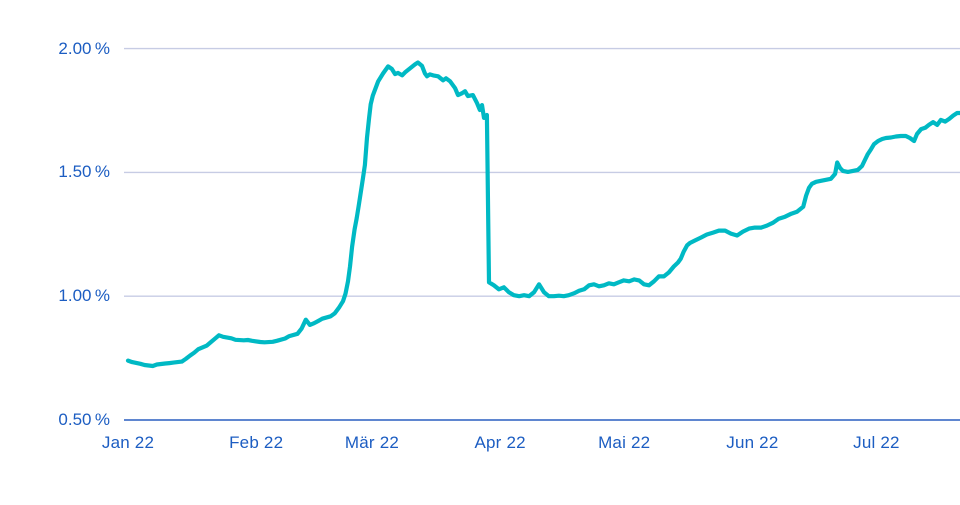  What do you see at coordinates (500, 442) in the screenshot?
I see `x-tick-label: Apr 22` at bounding box center [500, 442].